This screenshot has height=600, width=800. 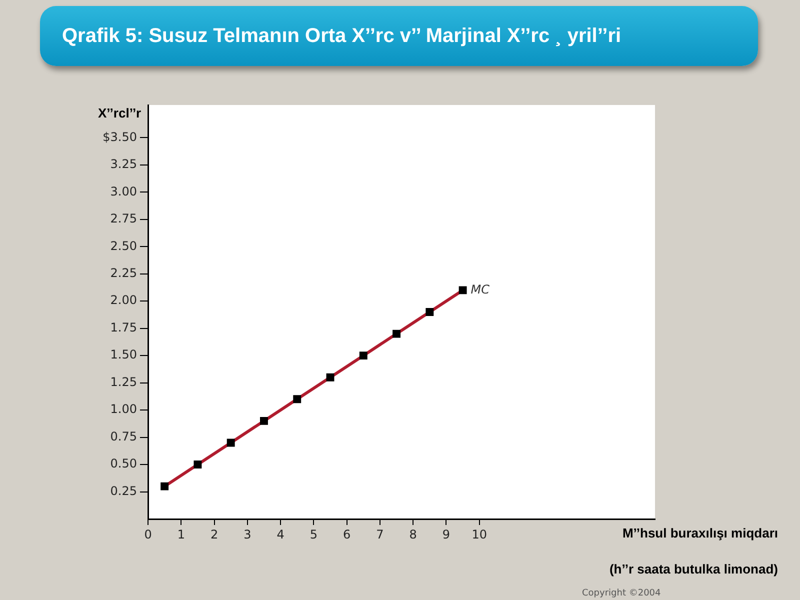 What do you see at coordinates (214, 534) in the screenshot?
I see `x-tick-label: 2` at bounding box center [214, 534].